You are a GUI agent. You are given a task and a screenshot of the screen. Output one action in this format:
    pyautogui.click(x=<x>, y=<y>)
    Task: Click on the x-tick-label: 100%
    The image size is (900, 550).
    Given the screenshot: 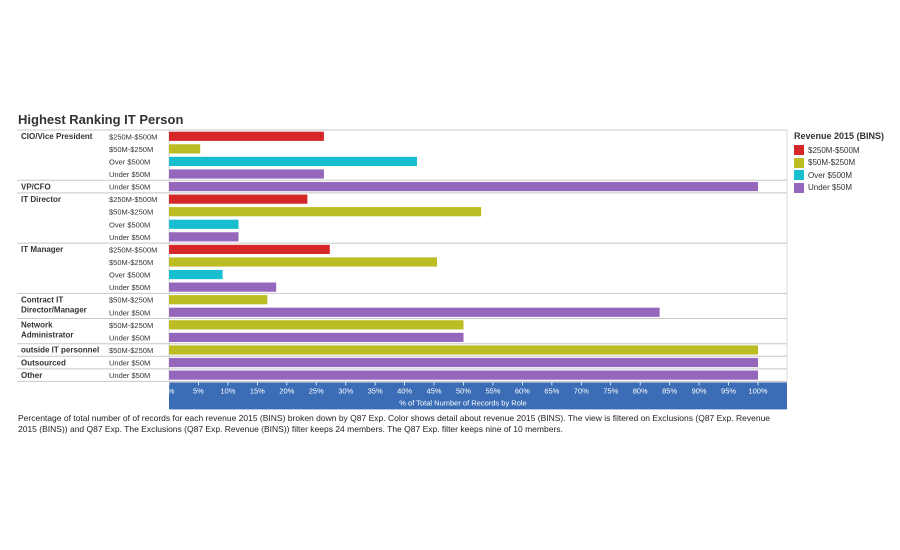 What is the action you would take?
    pyautogui.click(x=758, y=390)
    